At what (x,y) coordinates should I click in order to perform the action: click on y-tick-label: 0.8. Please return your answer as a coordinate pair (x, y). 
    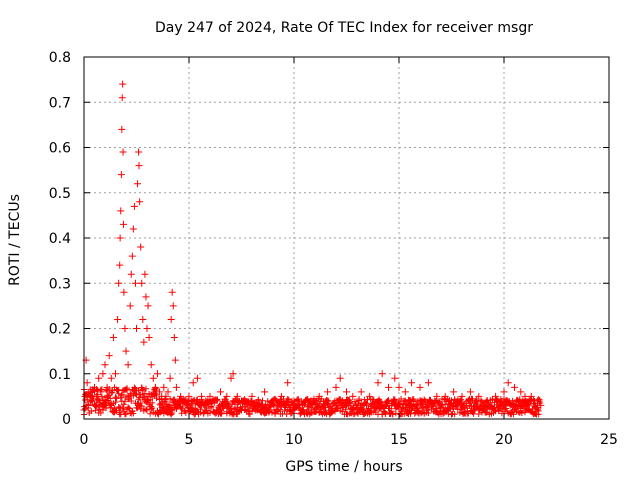
    Looking at the image, I should click on (60, 58).